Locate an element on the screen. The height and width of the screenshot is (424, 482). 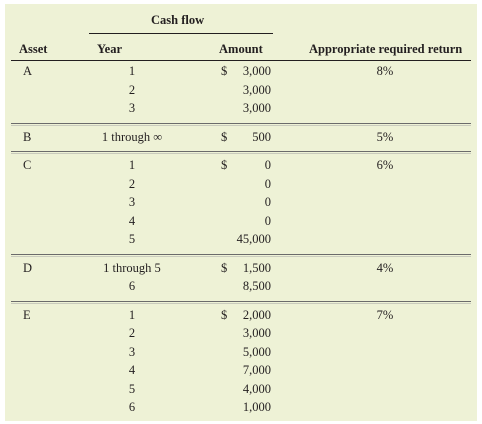
amount-cell: 1,500 is located at coordinates (256, 268).